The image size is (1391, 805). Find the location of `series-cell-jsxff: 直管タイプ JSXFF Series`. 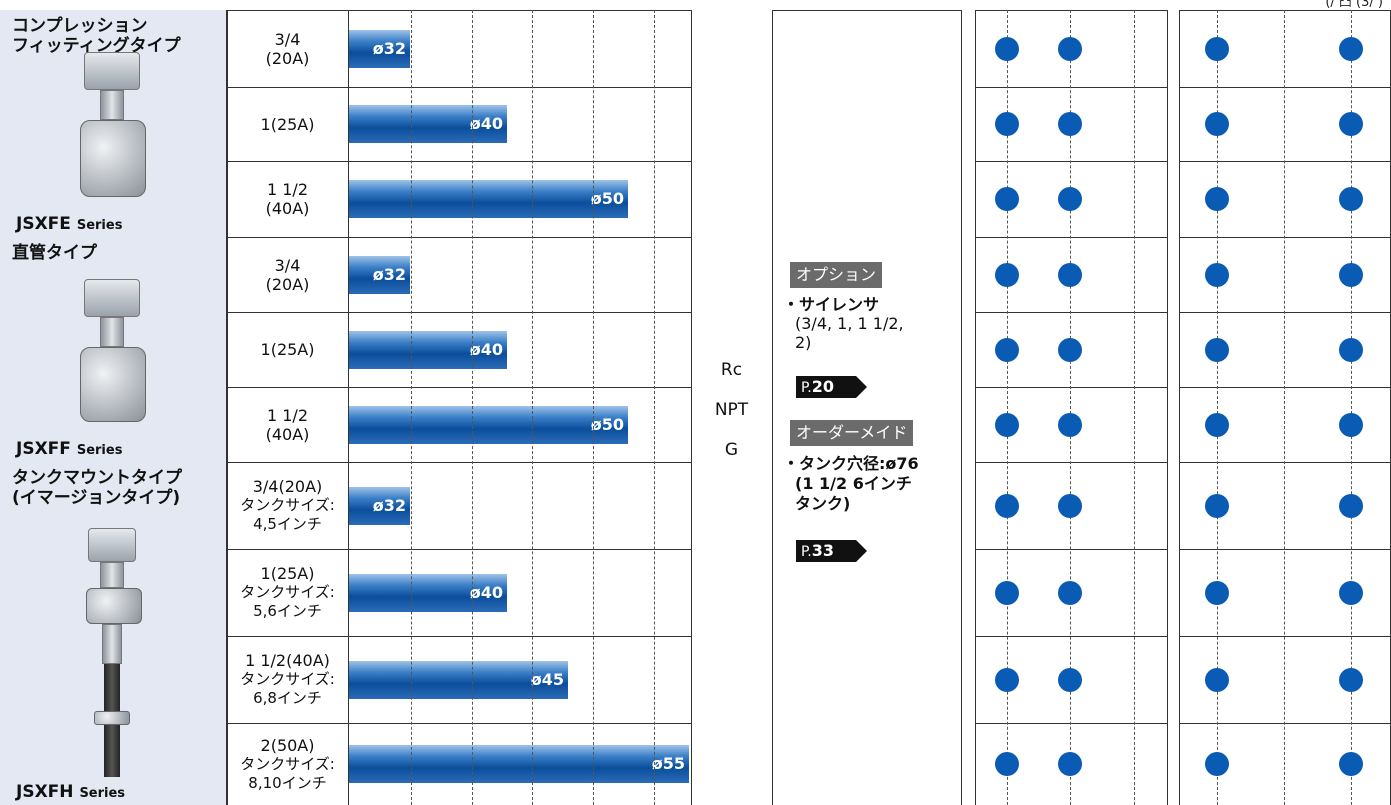

series-cell-jsxff: 直管タイプ JSXFF Series is located at coordinates (113, 349).